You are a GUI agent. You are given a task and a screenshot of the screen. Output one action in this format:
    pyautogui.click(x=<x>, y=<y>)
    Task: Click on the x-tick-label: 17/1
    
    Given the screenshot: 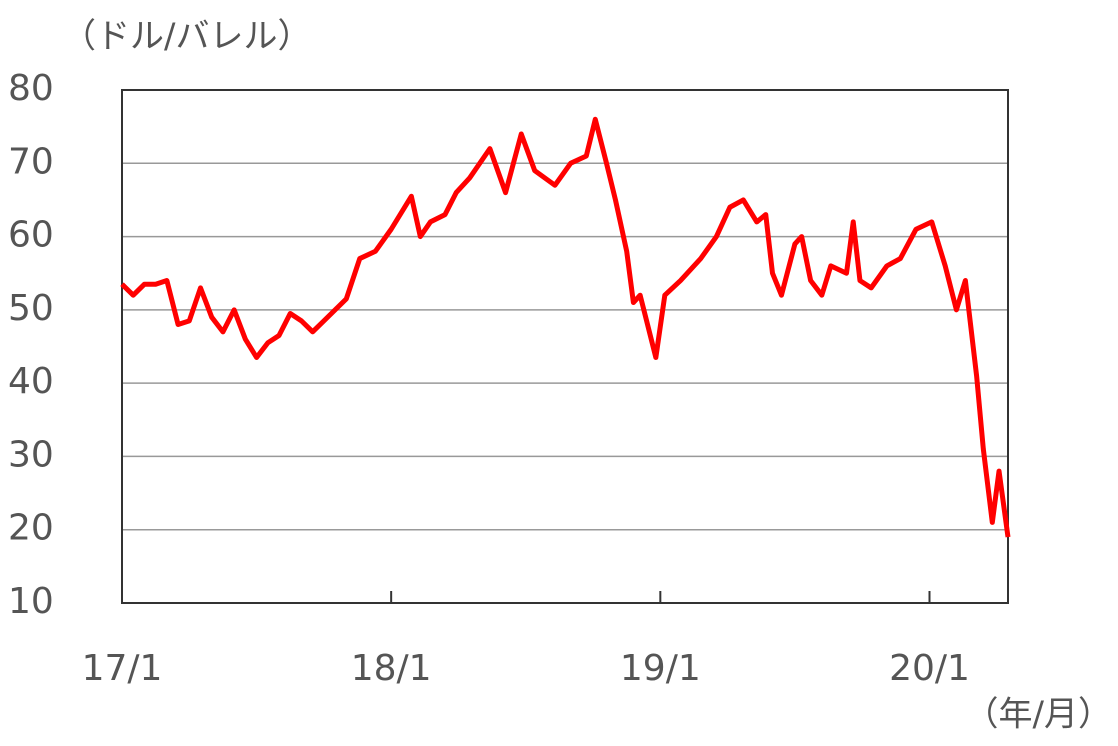 What is the action you would take?
    pyautogui.click(x=122, y=668)
    